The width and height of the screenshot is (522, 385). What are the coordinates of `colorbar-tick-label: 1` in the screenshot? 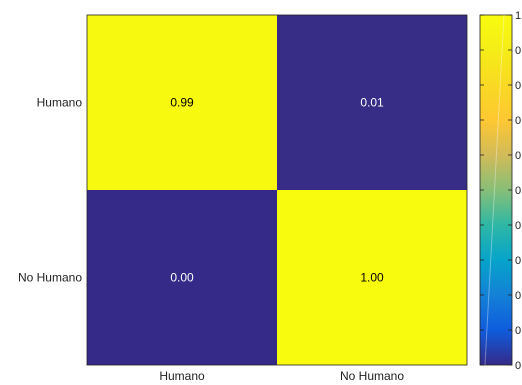 It's located at (518, 16).